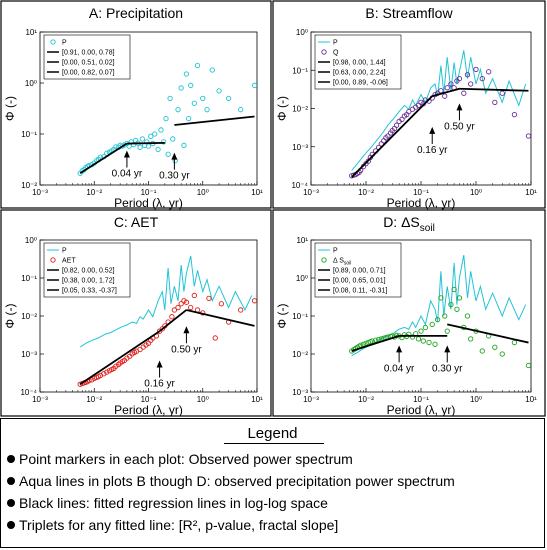 The width and height of the screenshot is (547, 550). I want to click on panel-title: B: Streamflow, so click(409, 13).